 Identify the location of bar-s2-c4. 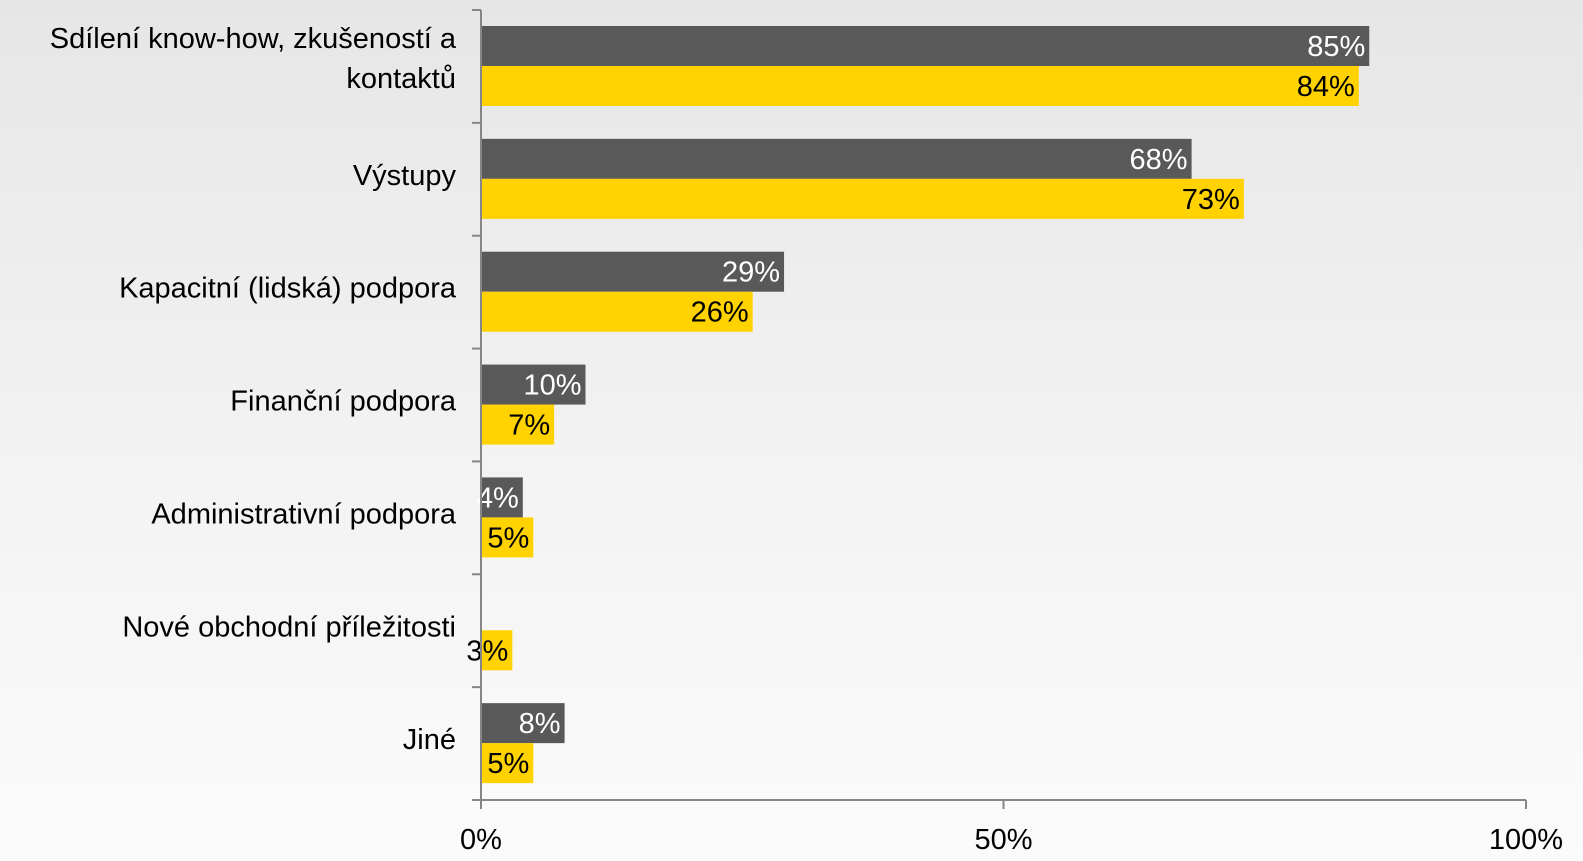
(518, 424).